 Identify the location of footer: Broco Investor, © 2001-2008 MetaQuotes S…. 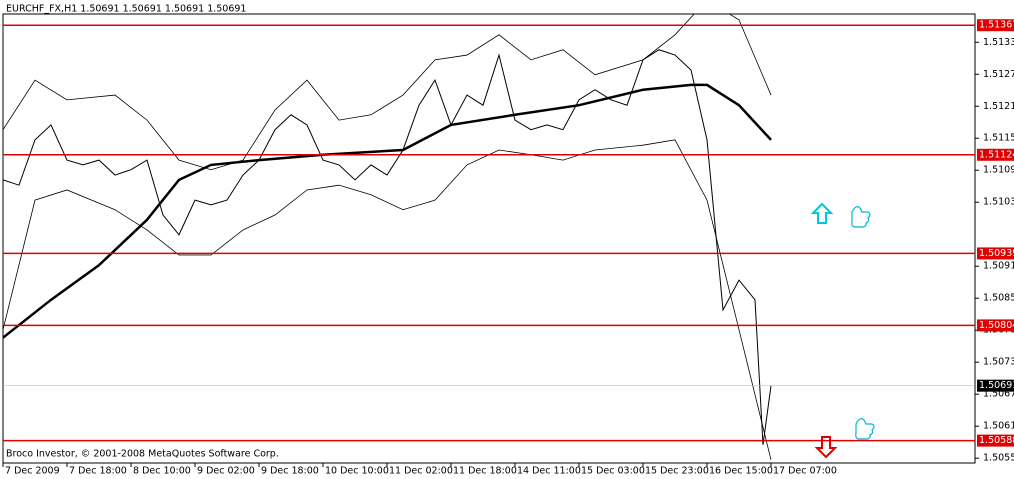
(142, 454).